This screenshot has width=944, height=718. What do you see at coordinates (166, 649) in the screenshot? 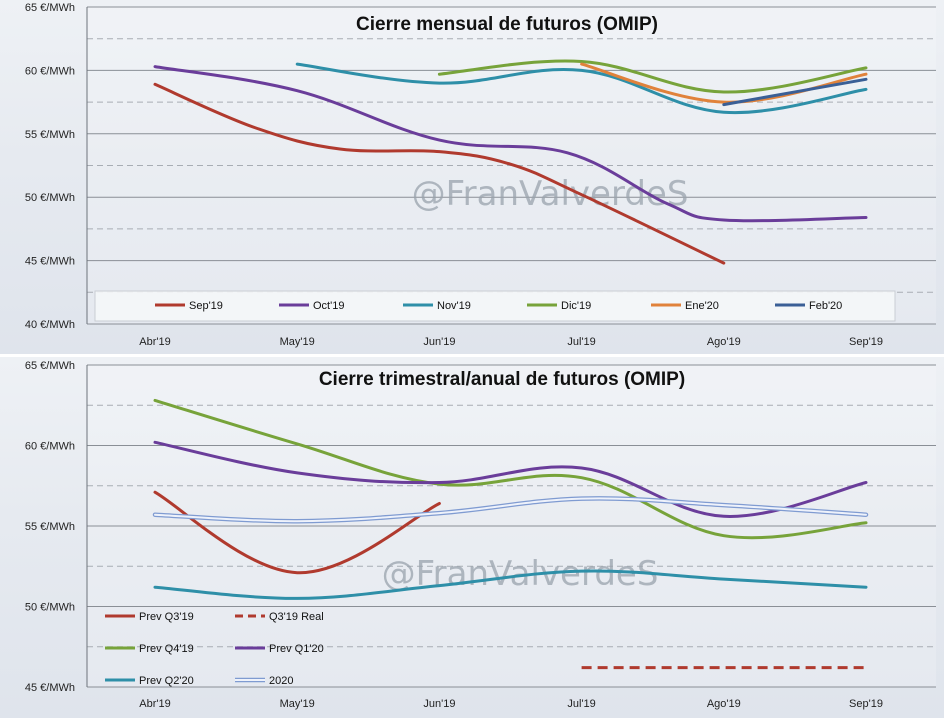
I see `quarterly-legend-prev-q4-19-label: Prev Q4'19` at bounding box center [166, 649].